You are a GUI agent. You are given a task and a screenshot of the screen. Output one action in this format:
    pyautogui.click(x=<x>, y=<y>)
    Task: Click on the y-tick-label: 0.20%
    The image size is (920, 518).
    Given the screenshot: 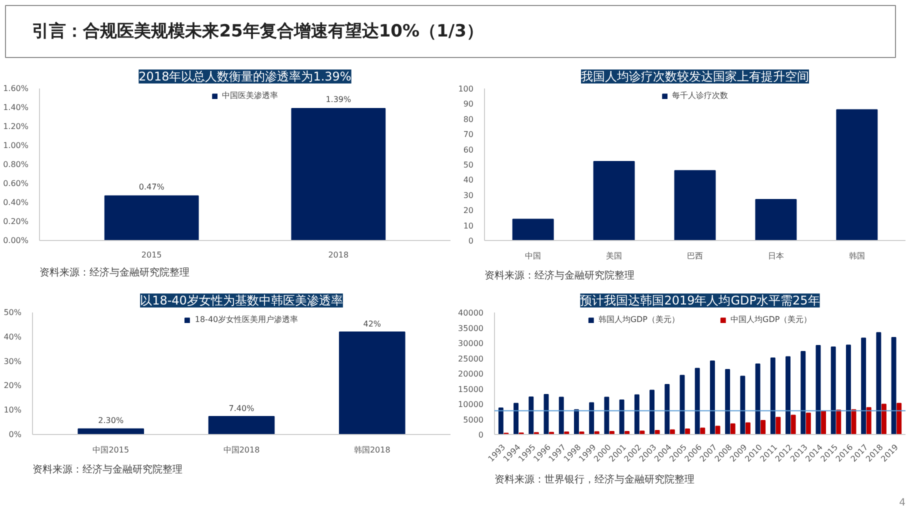 What is the action you would take?
    pyautogui.click(x=16, y=221)
    